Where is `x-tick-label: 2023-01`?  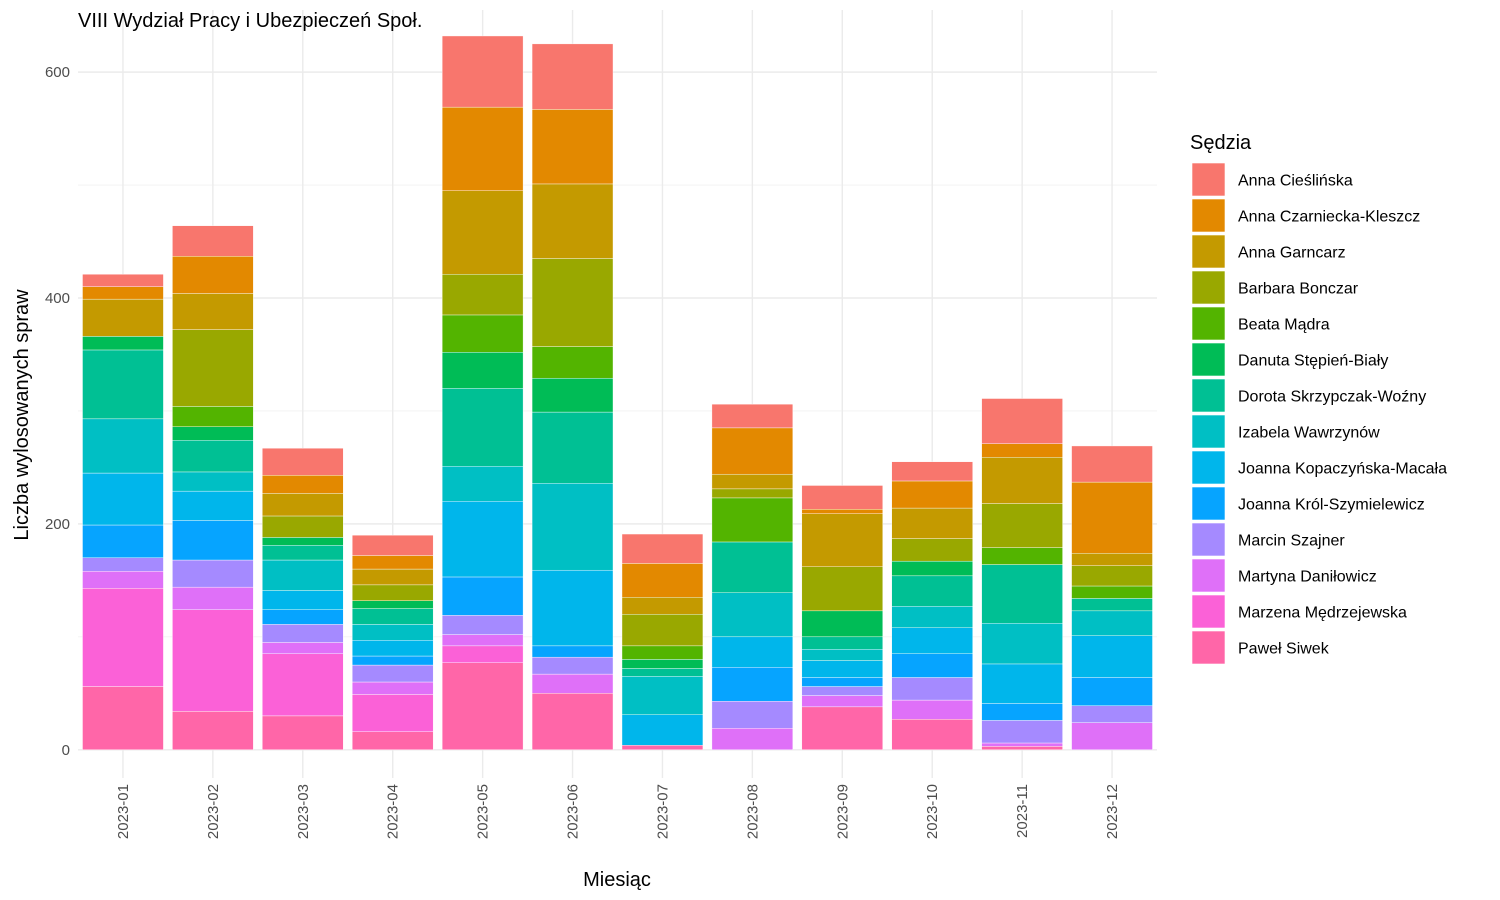 x-tick-label: 2023-01 is located at coordinates (123, 811).